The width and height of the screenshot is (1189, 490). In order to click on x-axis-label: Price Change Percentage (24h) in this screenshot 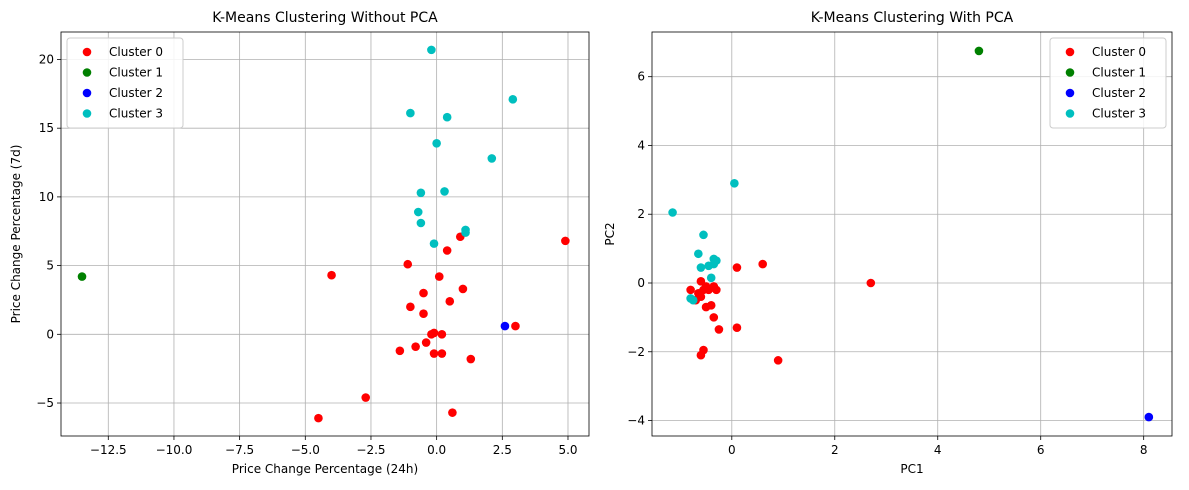, I will do `click(325, 469)`.